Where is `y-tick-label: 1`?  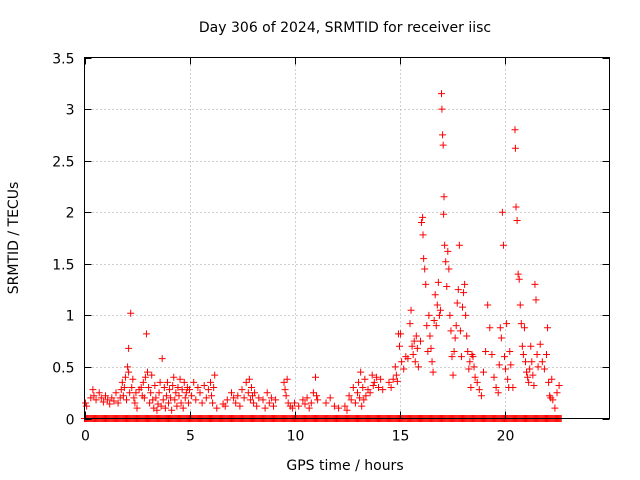
y-tick-label: 1 is located at coordinates (70, 317).